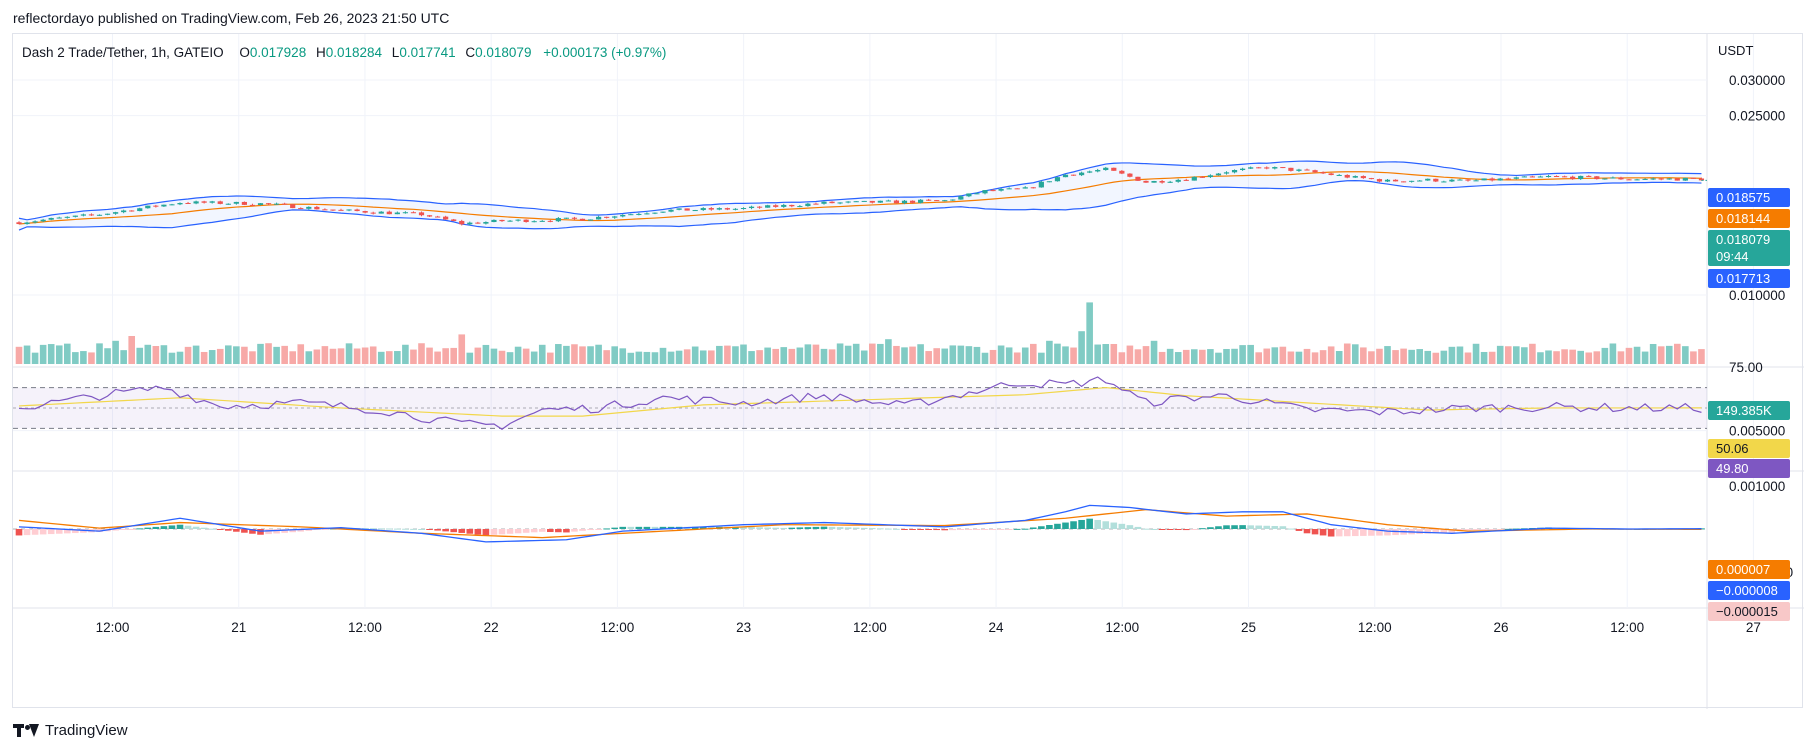 The image size is (1814, 753). What do you see at coordinates (1749, 410) in the screenshot?
I see `volume-badge: 149.385K` at bounding box center [1749, 410].